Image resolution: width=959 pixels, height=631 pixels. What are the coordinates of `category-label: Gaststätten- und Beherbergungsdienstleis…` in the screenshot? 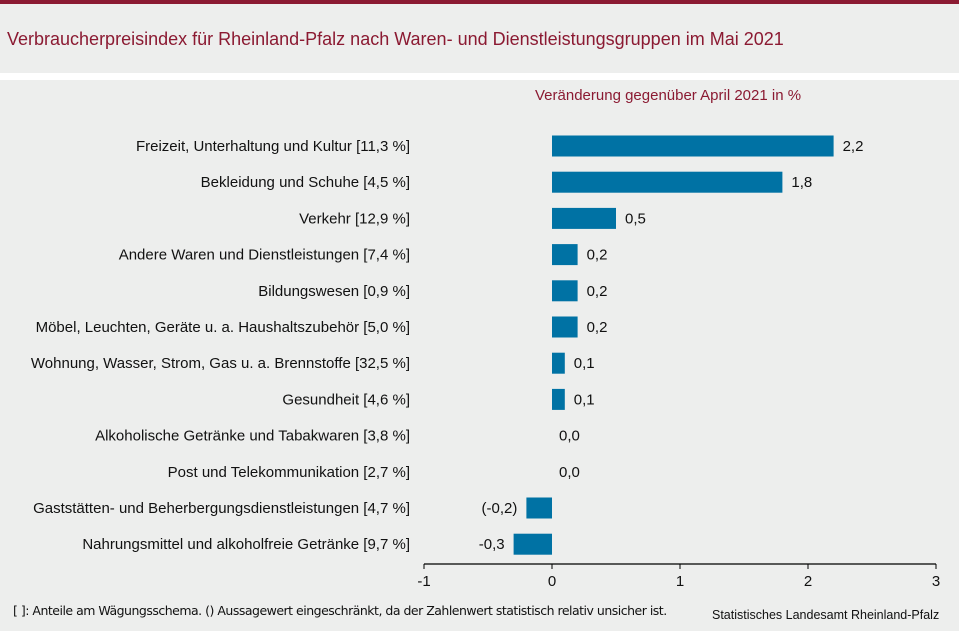 It's located at (221, 508).